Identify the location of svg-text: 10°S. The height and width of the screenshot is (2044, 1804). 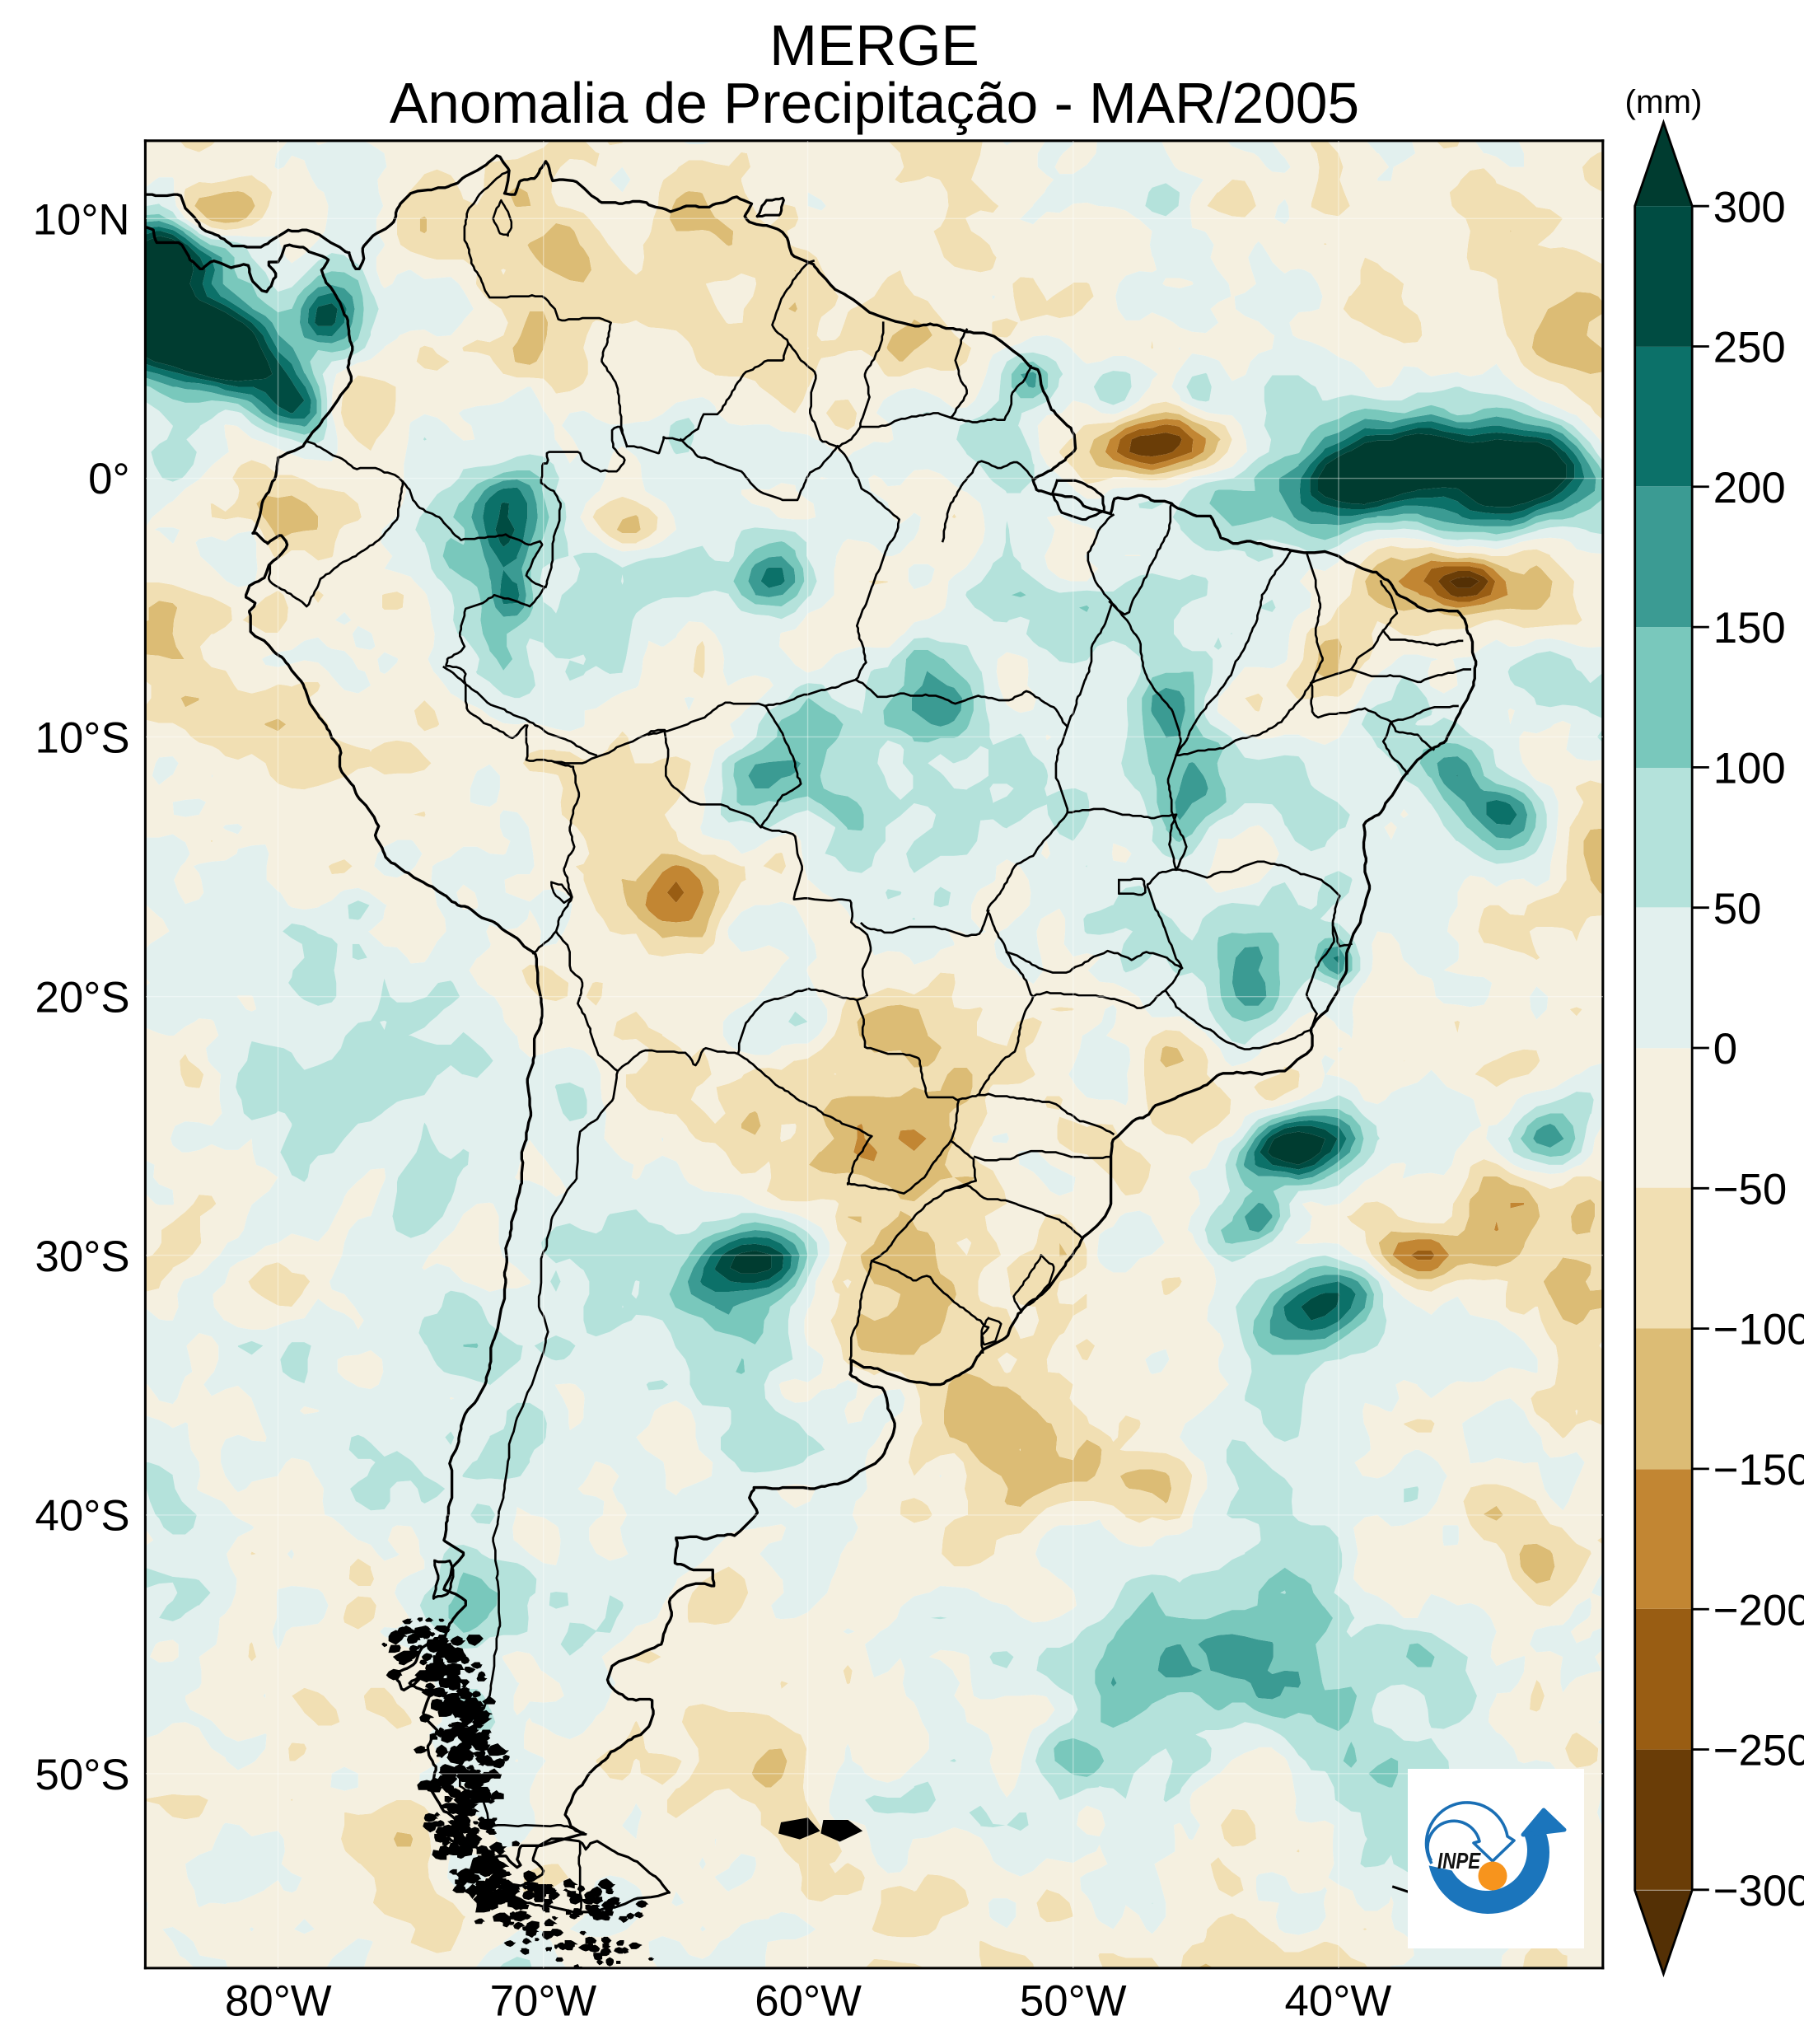
(82, 738).